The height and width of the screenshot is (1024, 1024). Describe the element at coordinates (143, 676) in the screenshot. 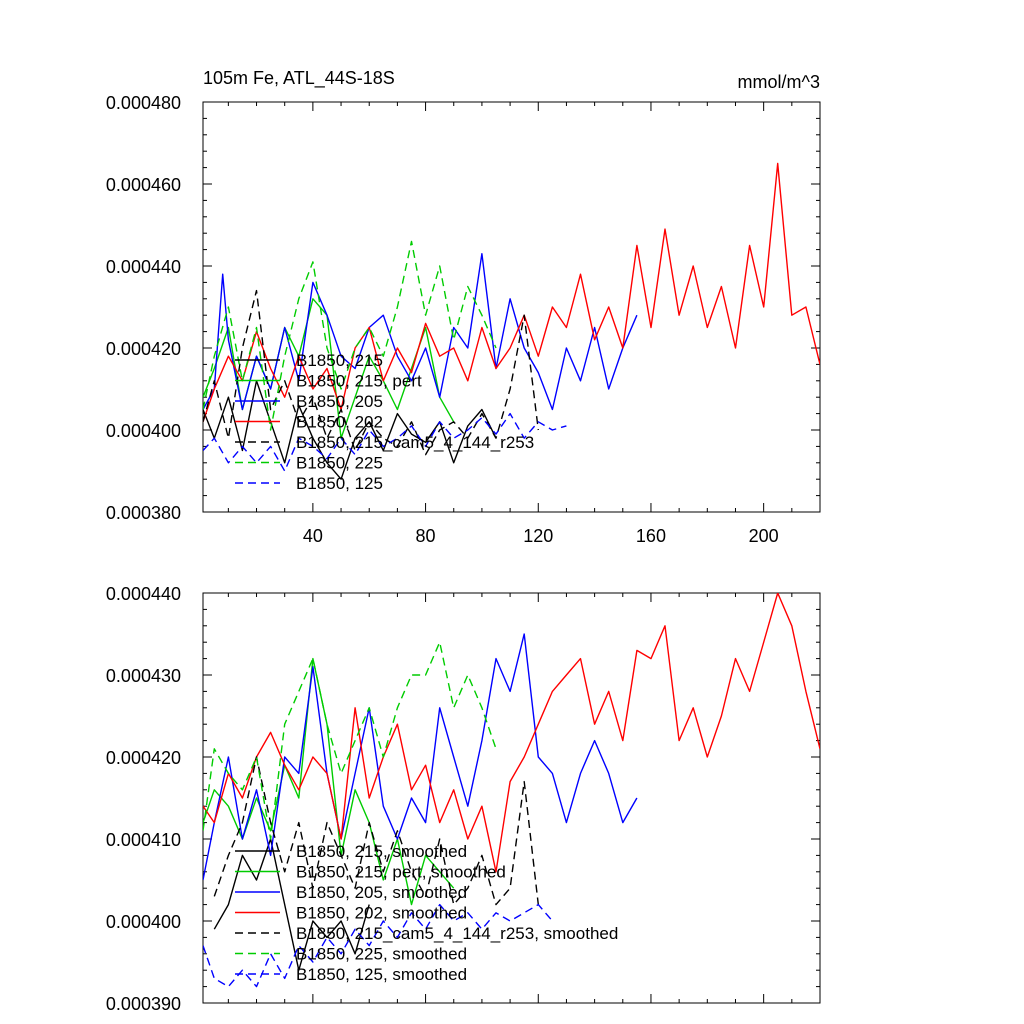

I see `y-tick-label: 0.000430` at that location.